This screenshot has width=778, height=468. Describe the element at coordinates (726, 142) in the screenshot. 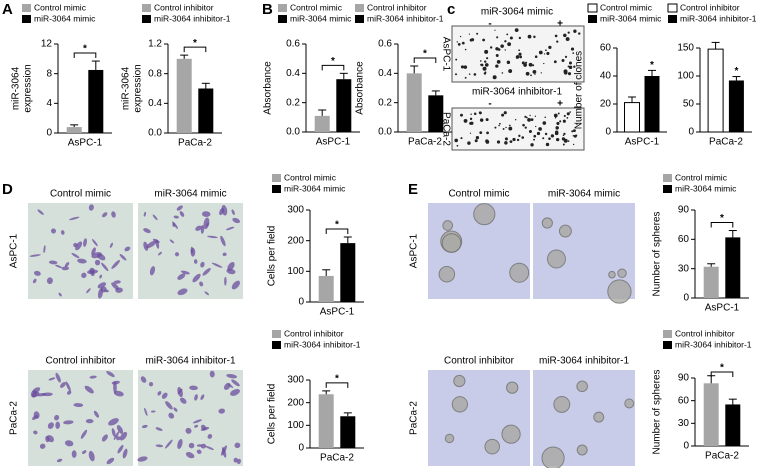

I see `x-axis-label: PaCa-2` at that location.